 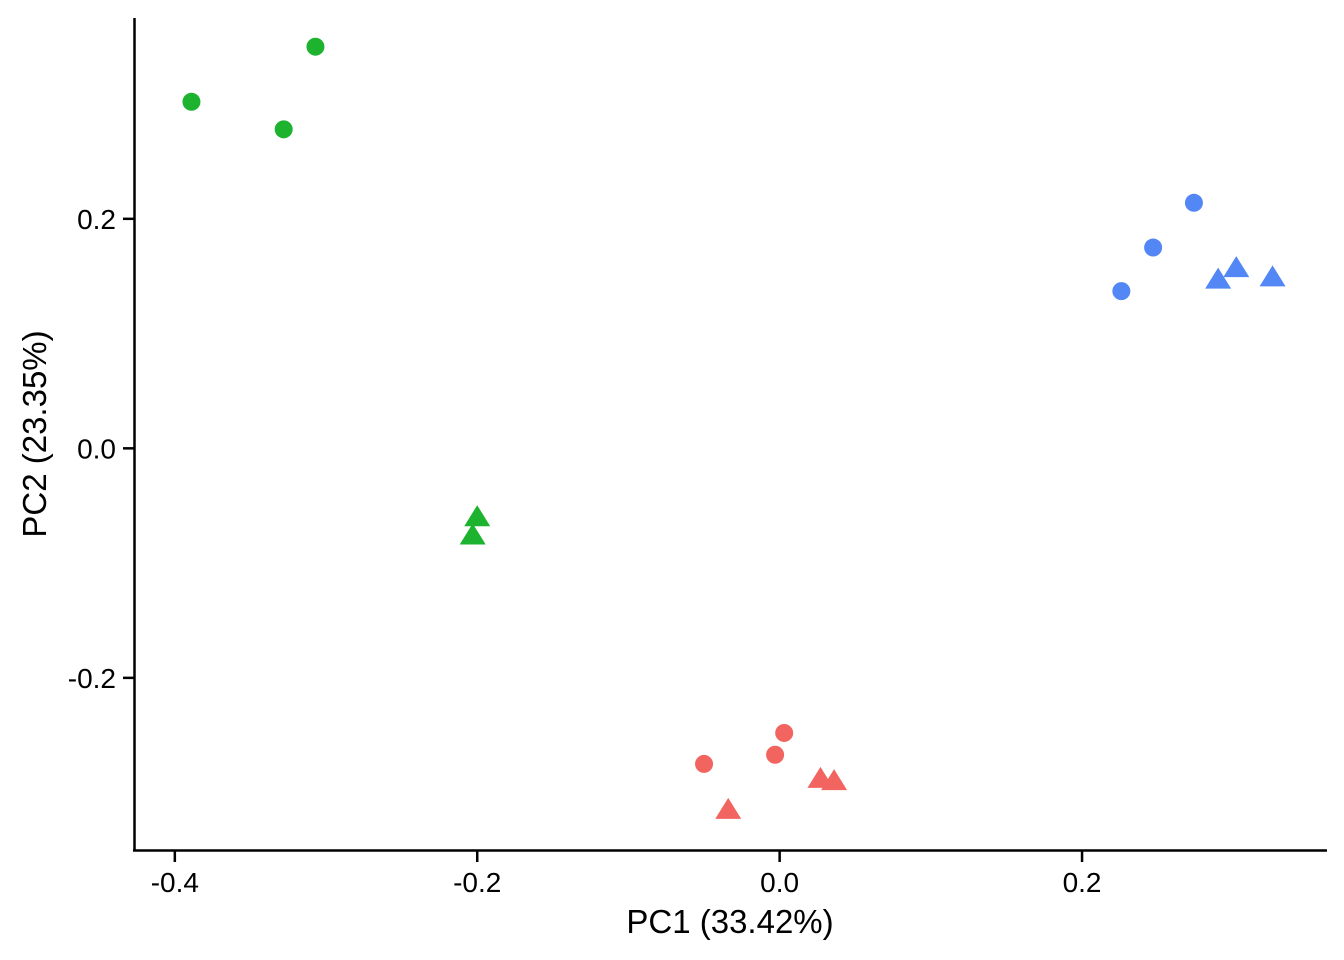 What do you see at coordinates (92, 678) in the screenshot?
I see `y-tick-label: -0.2` at bounding box center [92, 678].